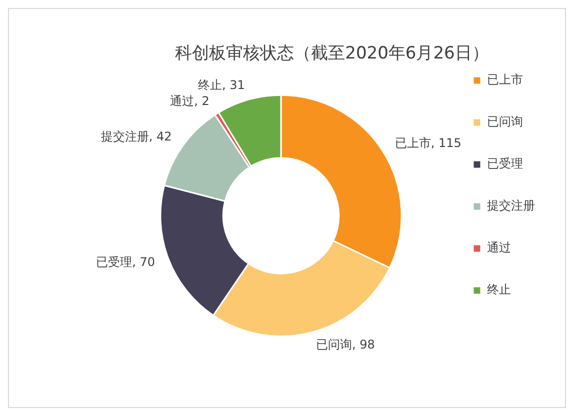 The height and width of the screenshot is (416, 574). Describe the element at coordinates (190, 101) in the screenshot. I see `data-label: 通过, 2` at that location.